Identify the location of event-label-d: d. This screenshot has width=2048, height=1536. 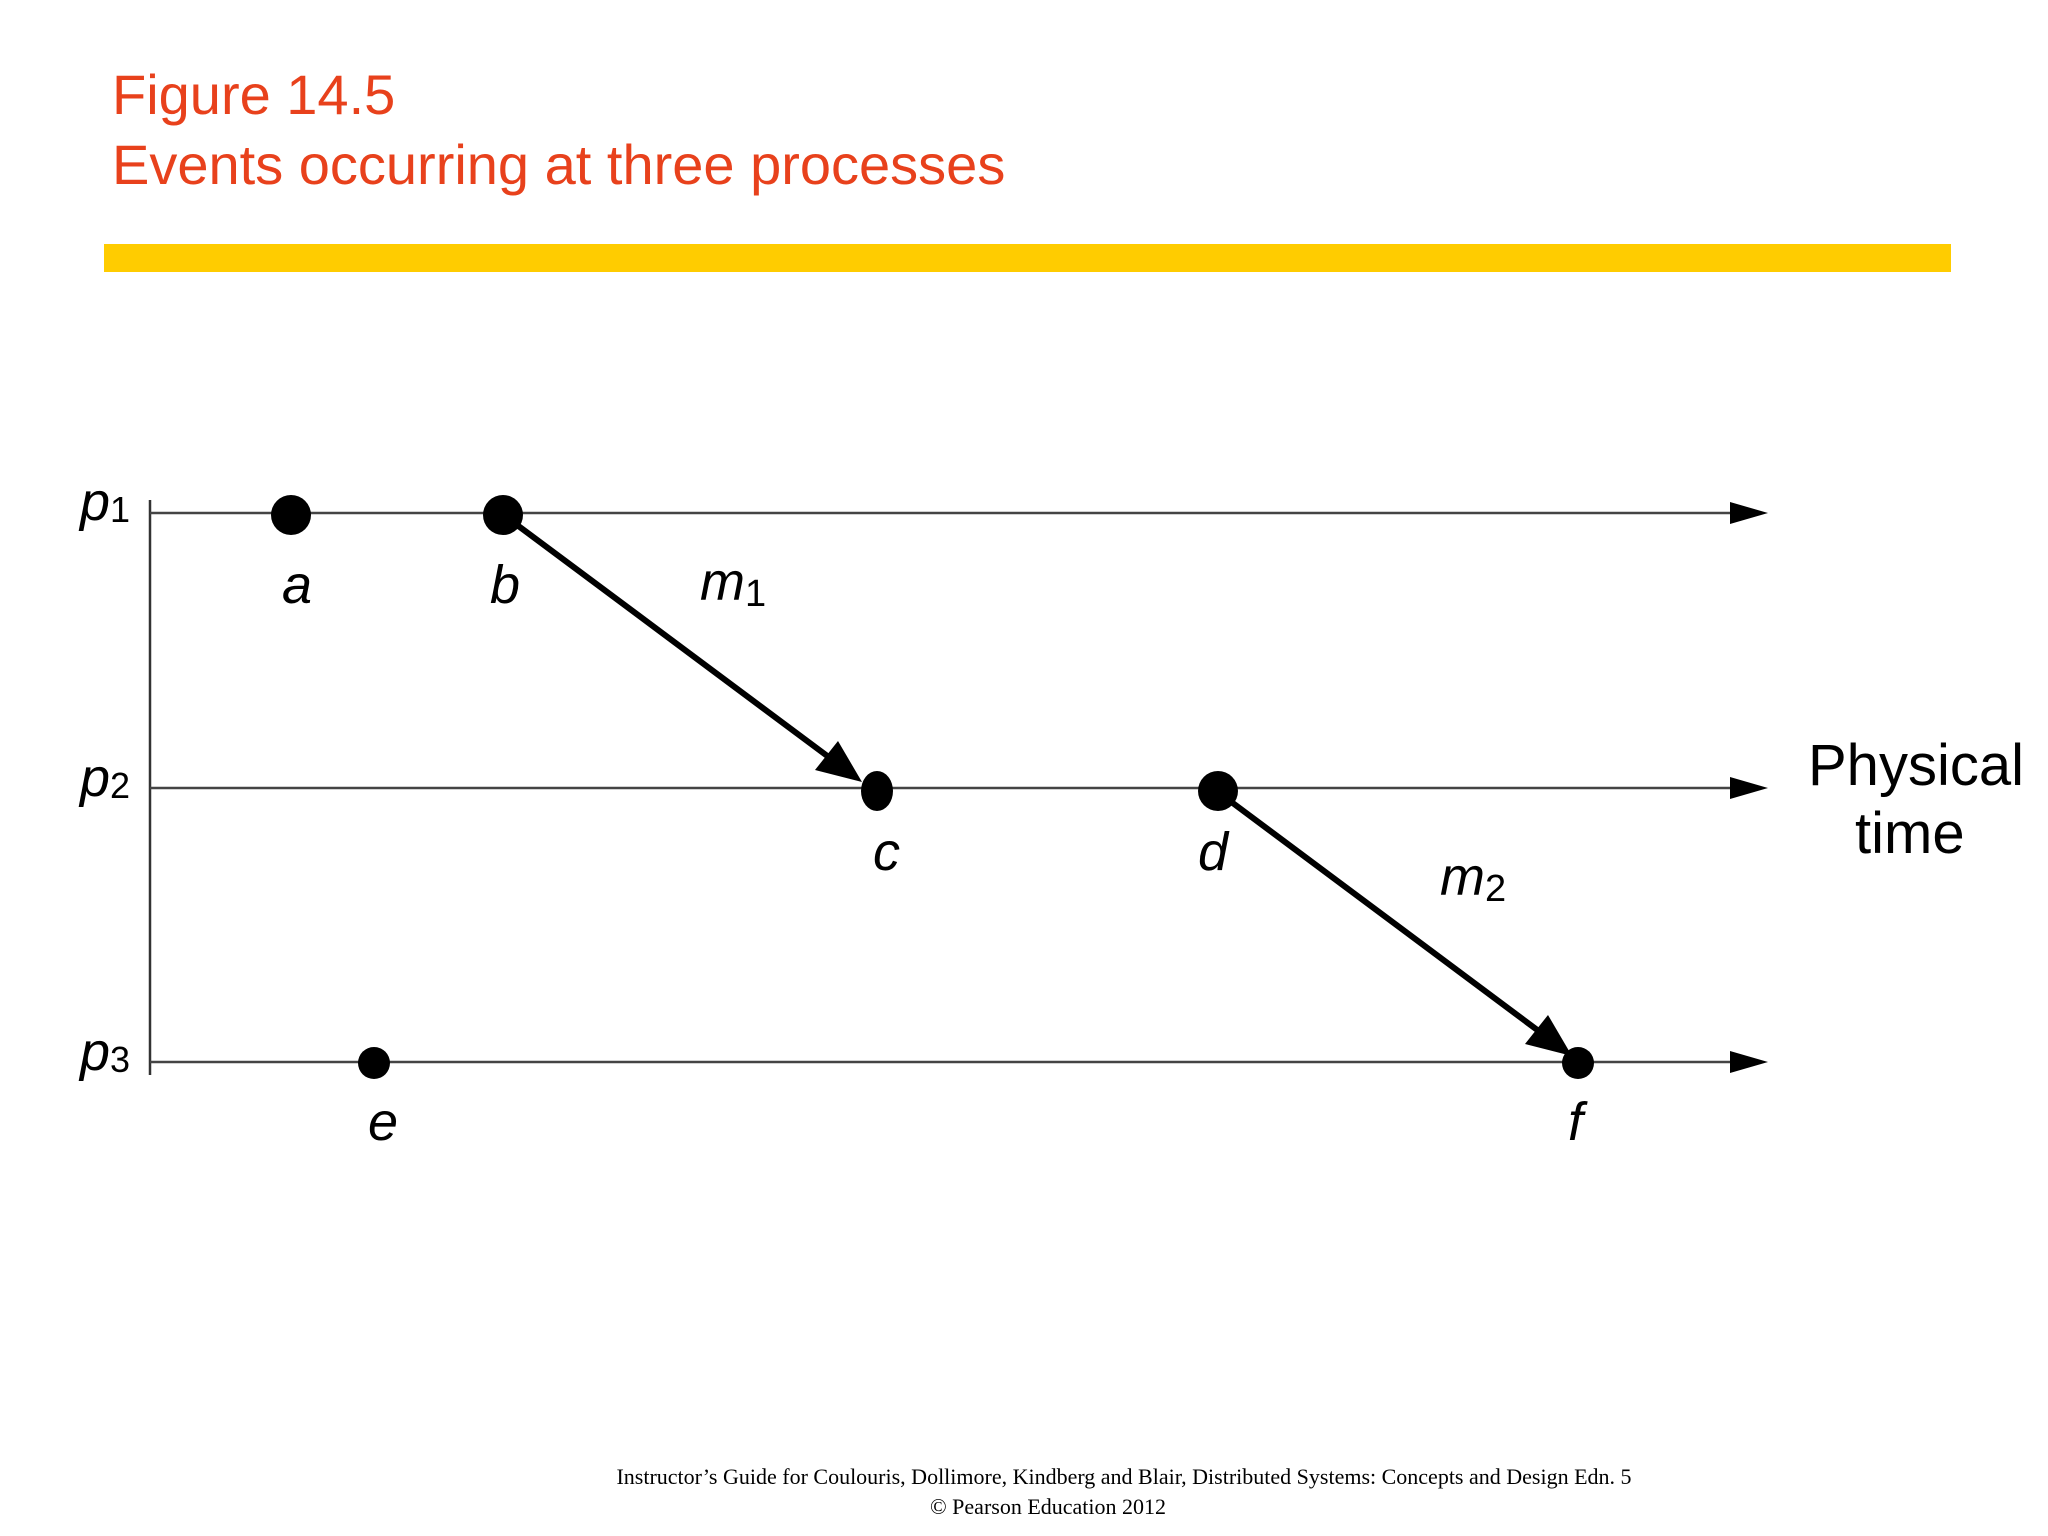
(1214, 852).